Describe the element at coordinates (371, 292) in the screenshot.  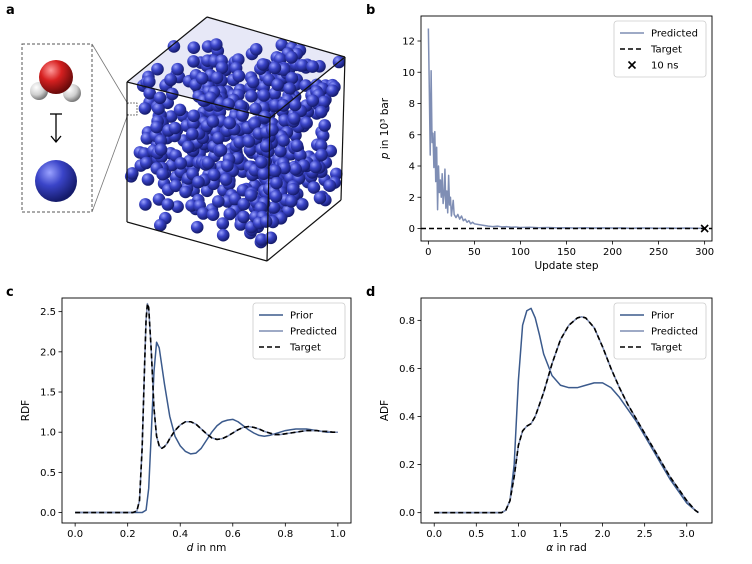
I see `panel-letter-d: d` at that location.